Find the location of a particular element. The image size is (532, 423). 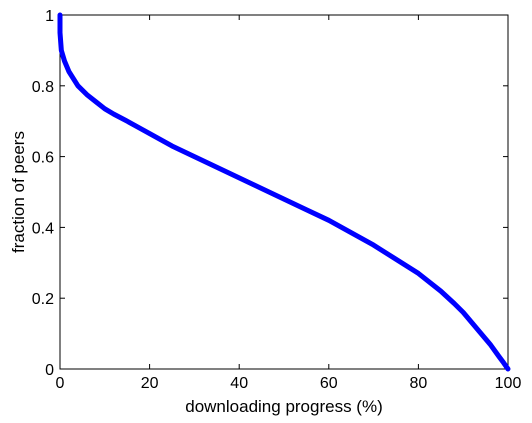

x-tick-label: 100 is located at coordinates (508, 383).